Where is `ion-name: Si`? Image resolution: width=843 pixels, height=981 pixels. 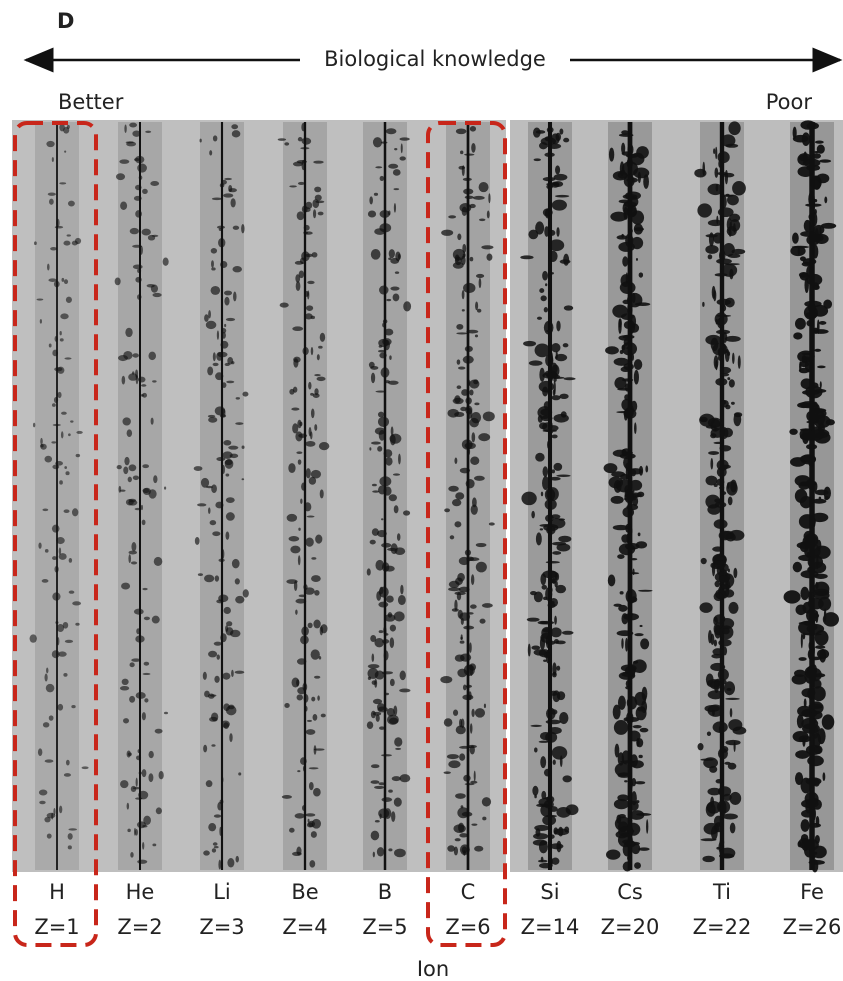
ion-name: Si is located at coordinates (549, 892).